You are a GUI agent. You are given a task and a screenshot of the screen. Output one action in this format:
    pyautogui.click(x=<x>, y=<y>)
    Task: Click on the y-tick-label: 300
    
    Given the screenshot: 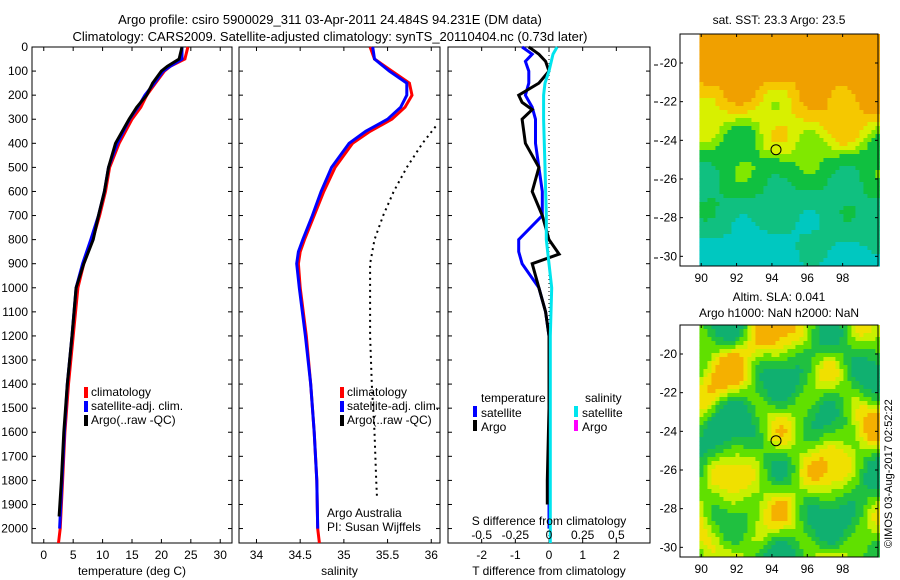 What is the action you would take?
    pyautogui.click(x=18, y=119)
    